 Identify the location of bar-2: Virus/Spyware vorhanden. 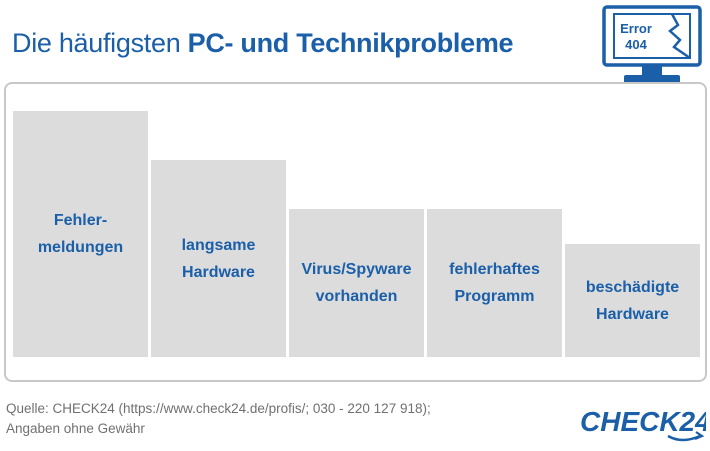
(356, 283).